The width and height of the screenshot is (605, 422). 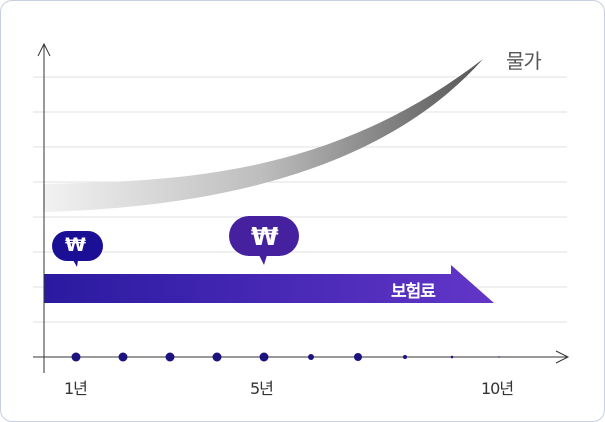 What do you see at coordinates (44, 49) in the screenshot?
I see `y-axis-arrow-icon` at bounding box center [44, 49].